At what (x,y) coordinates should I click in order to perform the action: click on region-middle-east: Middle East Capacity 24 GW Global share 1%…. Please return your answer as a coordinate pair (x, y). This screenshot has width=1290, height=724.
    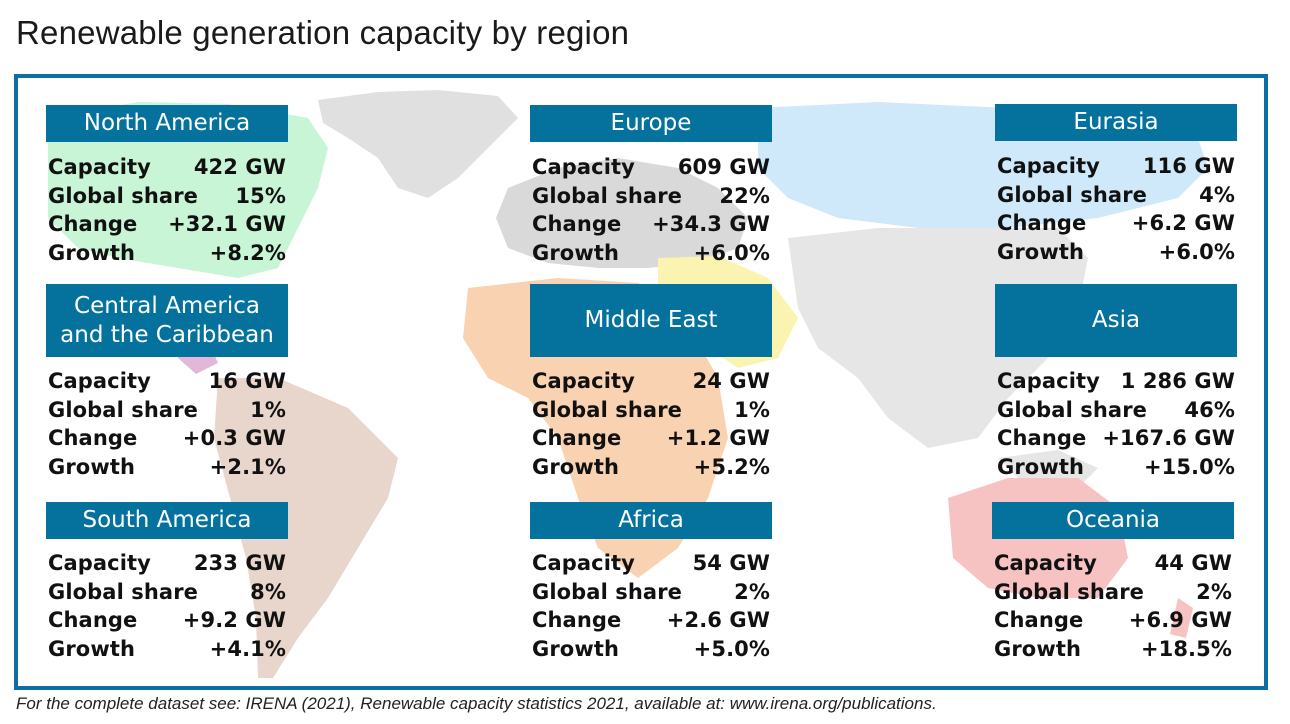
    Looking at the image, I should click on (651, 382).